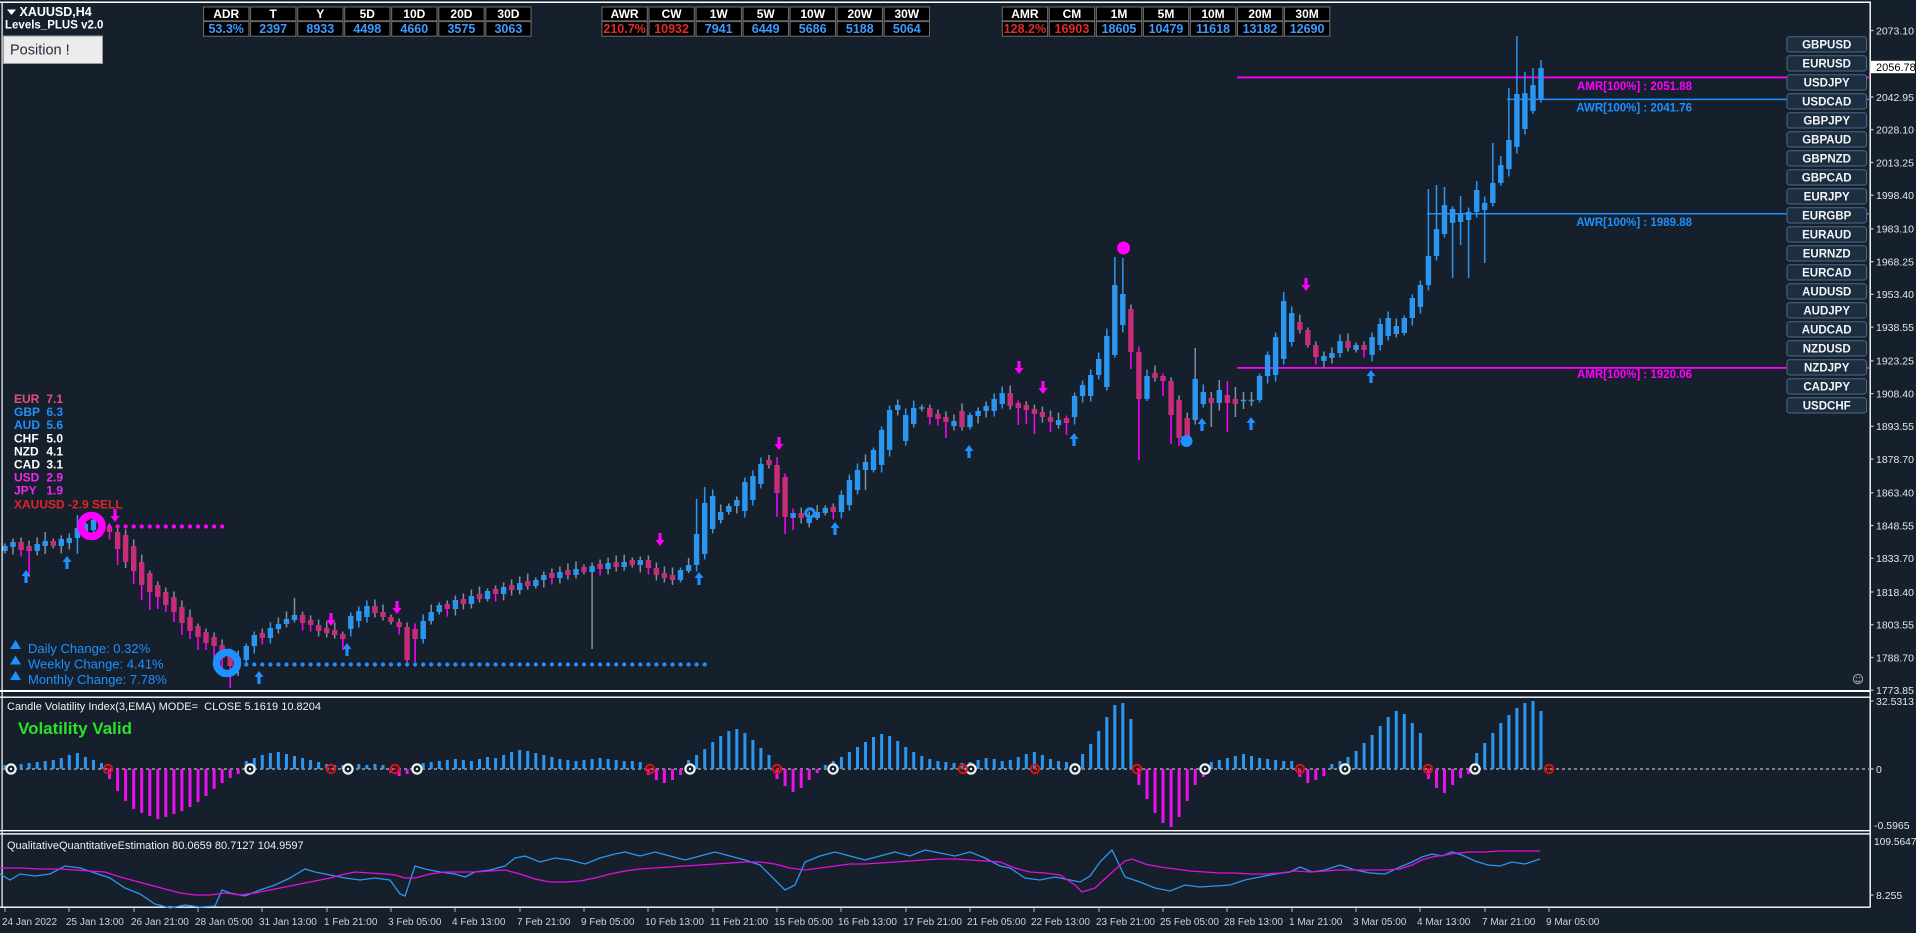  Describe the element at coordinates (54, 425) in the screenshot. I see `svg-text: 5.6` at that location.